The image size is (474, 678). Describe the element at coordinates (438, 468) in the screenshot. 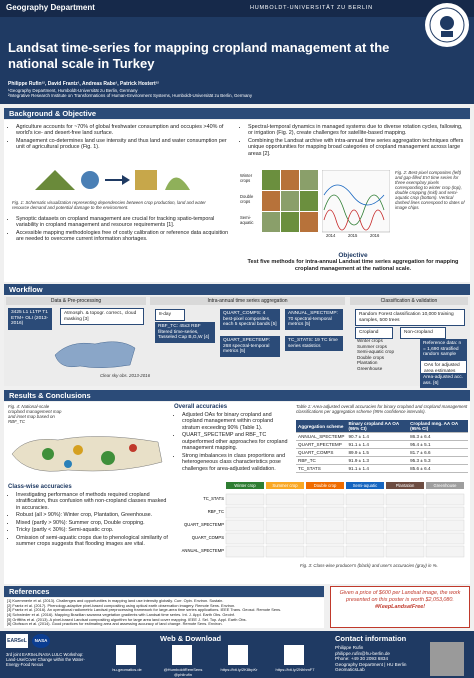

I see `table-cell: 85.6 ± 6.4` at that location.